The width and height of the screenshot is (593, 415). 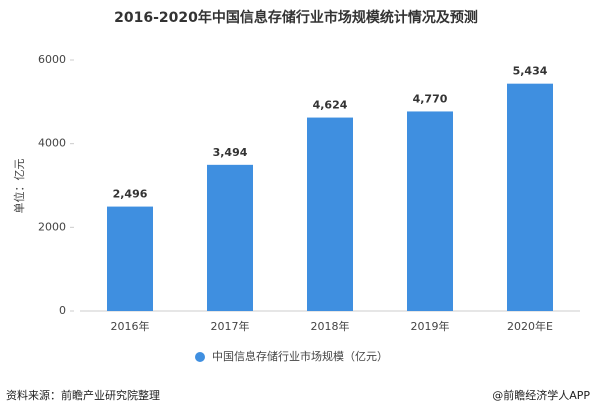 I want to click on value-label: 4,770, so click(x=430, y=98).